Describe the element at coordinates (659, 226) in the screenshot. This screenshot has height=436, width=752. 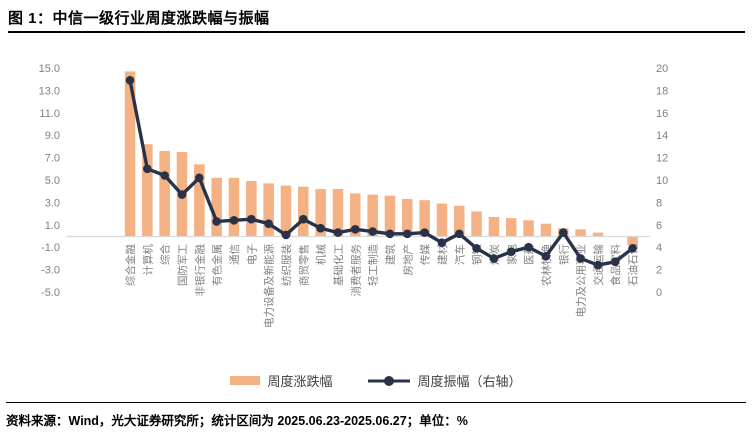
I see `right-axis-tick-label: 6` at that location.